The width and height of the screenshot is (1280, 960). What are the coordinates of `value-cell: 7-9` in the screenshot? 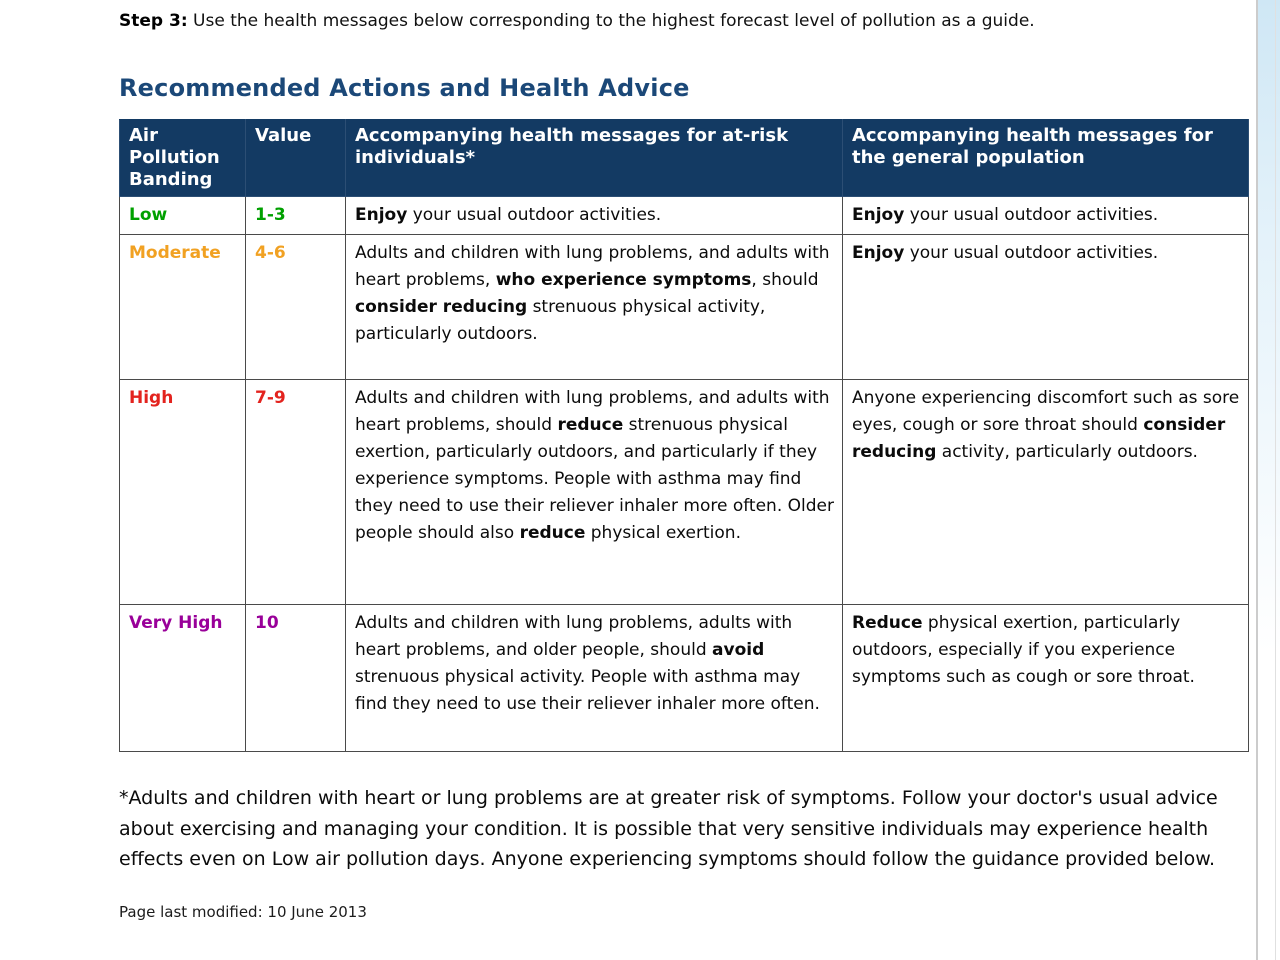 It's located at (295, 492).